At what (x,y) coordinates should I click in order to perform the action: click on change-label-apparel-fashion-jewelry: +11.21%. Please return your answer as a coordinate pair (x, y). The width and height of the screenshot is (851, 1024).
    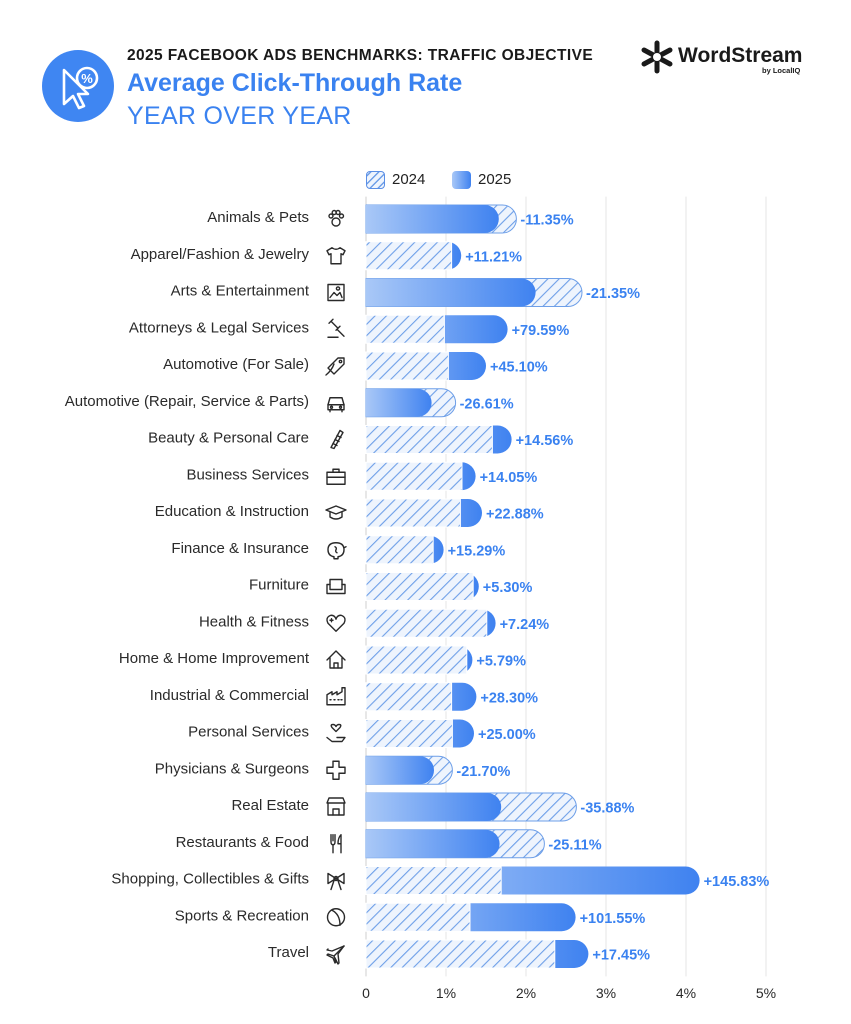
    Looking at the image, I should click on (493, 257).